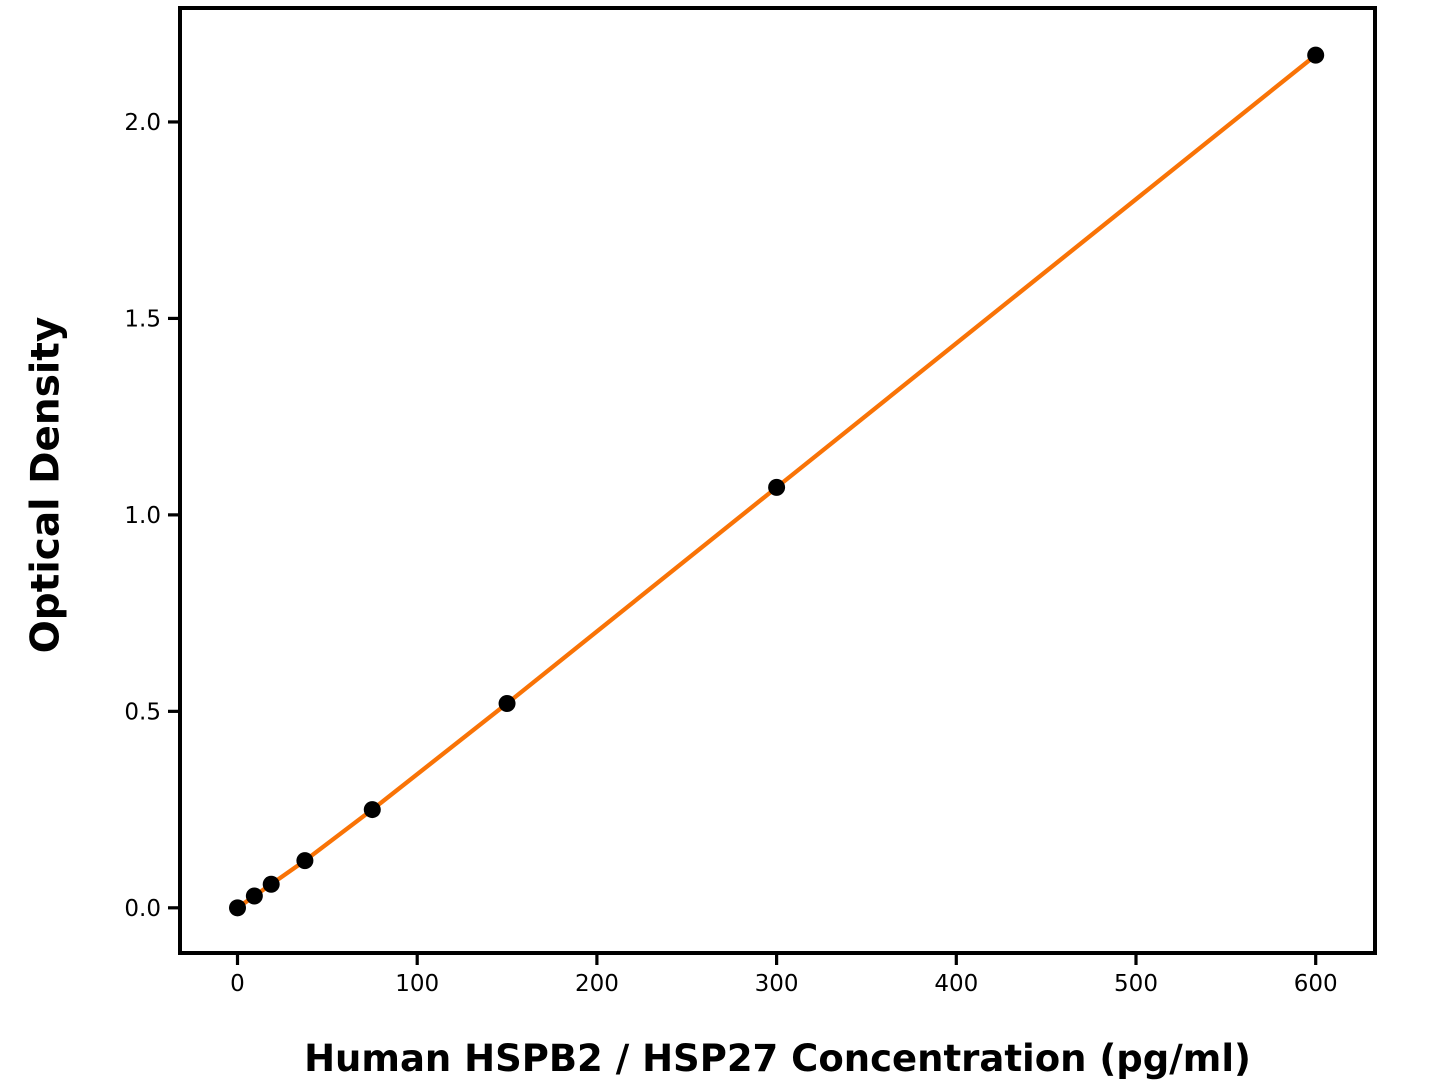 This screenshot has width=1445, height=1084. I want to click on y-axis-tick-label: 0.0, so click(142, 909).